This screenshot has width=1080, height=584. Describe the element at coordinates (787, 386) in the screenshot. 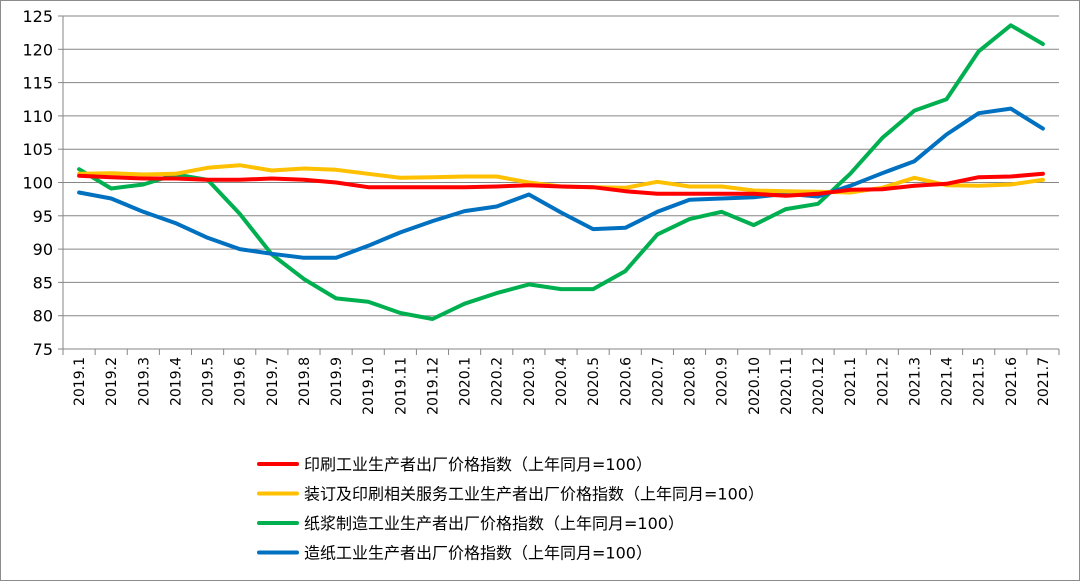

I see `x-tick-label: 2020.11` at that location.